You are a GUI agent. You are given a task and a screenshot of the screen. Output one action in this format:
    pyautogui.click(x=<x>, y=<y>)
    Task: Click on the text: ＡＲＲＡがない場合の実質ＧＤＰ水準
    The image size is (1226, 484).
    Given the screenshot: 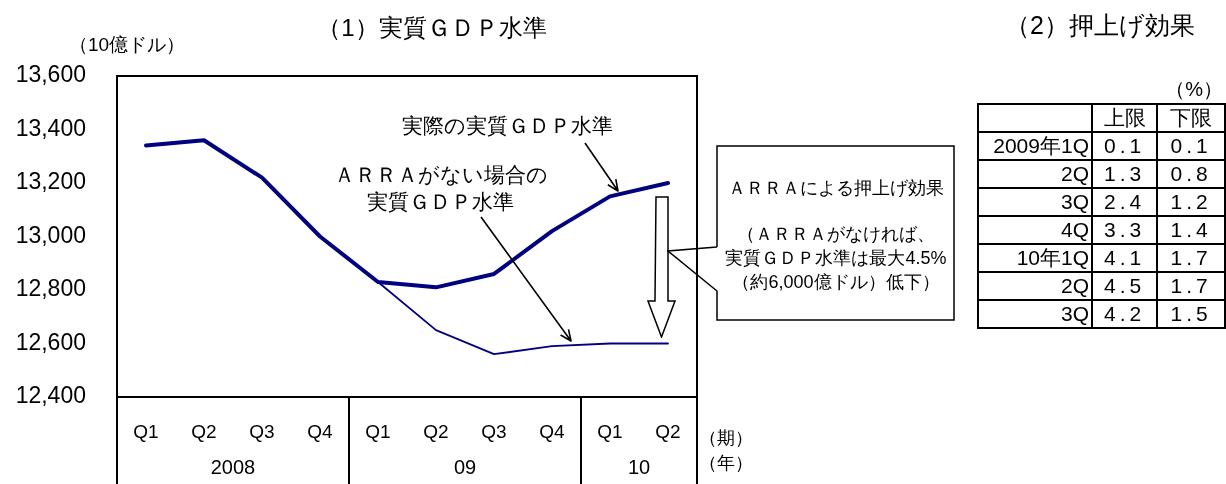 What is the action you would take?
    pyautogui.click(x=441, y=188)
    